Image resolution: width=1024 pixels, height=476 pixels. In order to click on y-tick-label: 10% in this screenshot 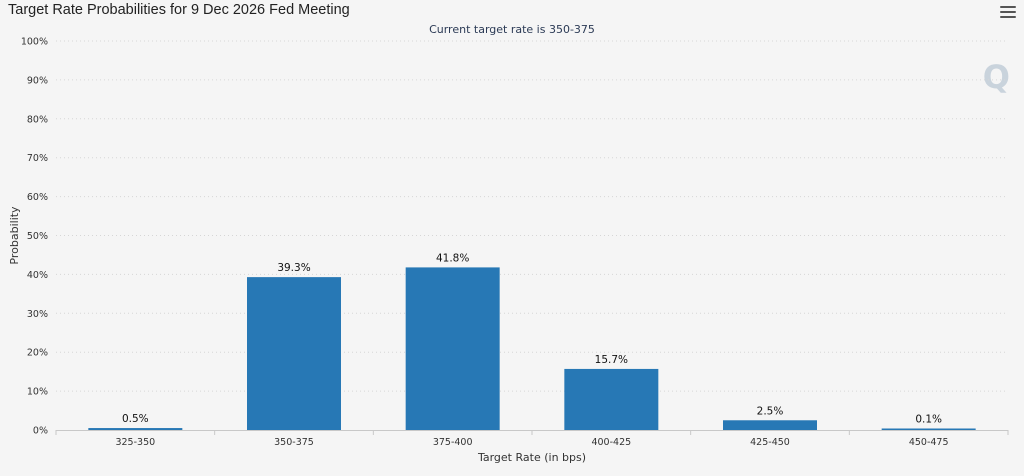, I will do `click(37, 392)`.